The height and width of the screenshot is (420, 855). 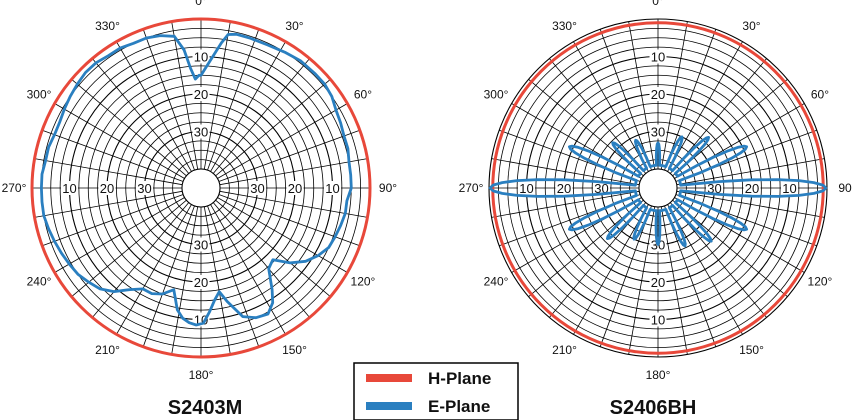 I want to click on legend-box, so click(x=436, y=391).